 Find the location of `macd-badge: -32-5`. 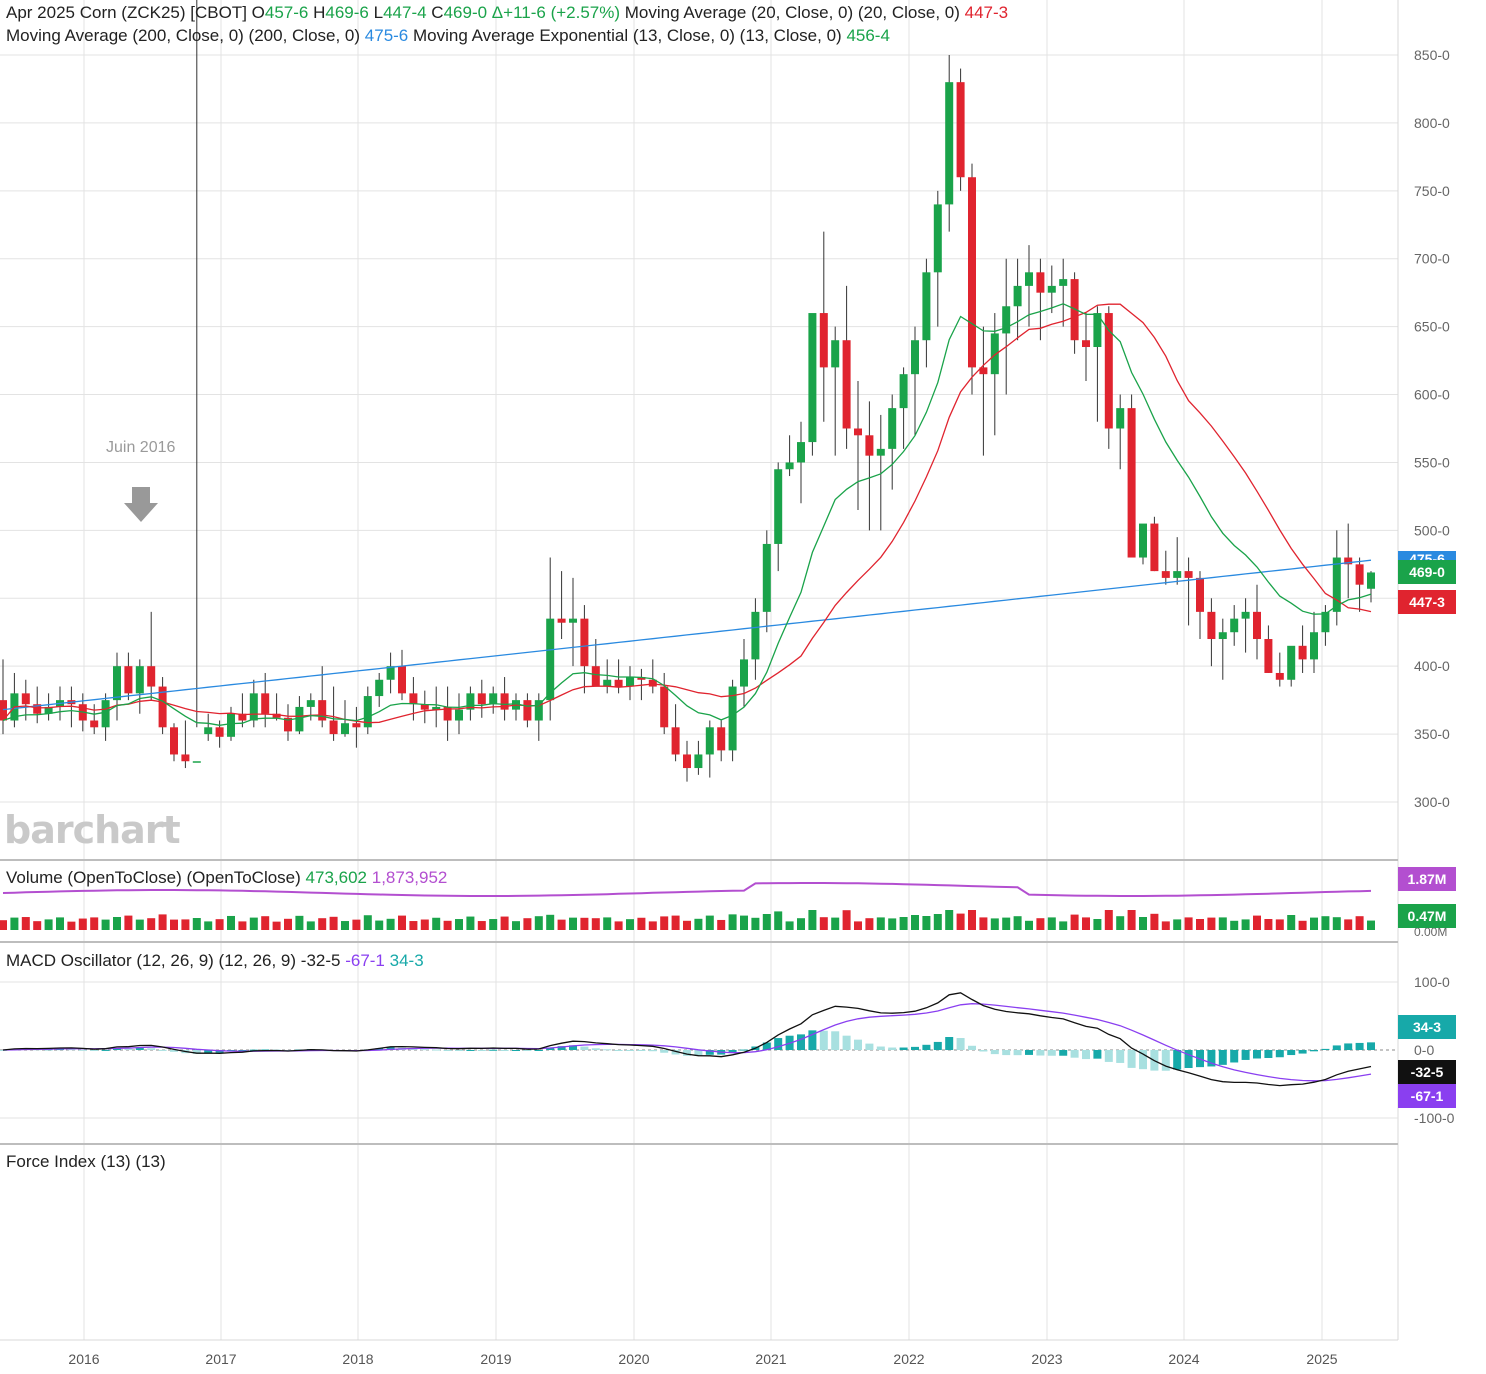

macd-badge: -32-5 is located at coordinates (1427, 1072).